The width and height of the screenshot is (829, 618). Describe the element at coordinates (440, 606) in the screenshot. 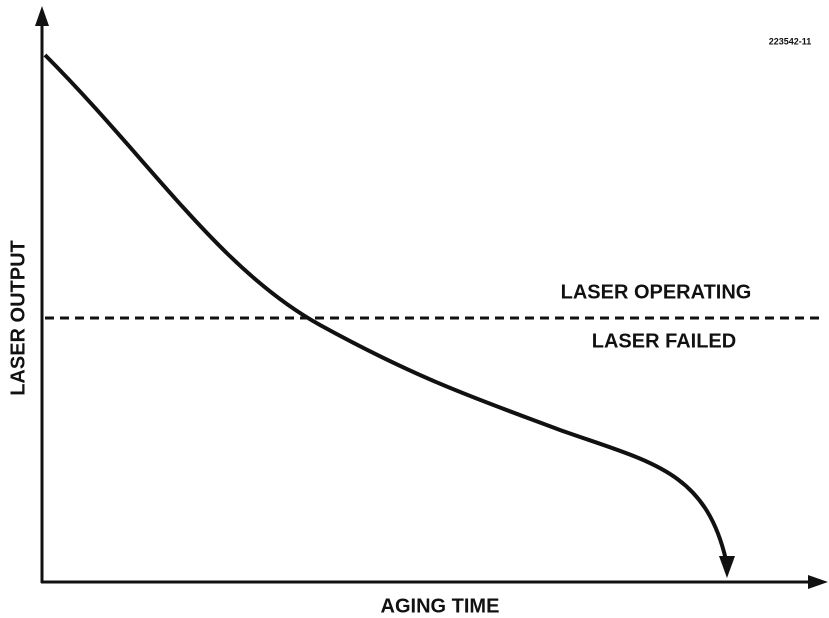

I see `x-axis-label: AGING TIME` at that location.